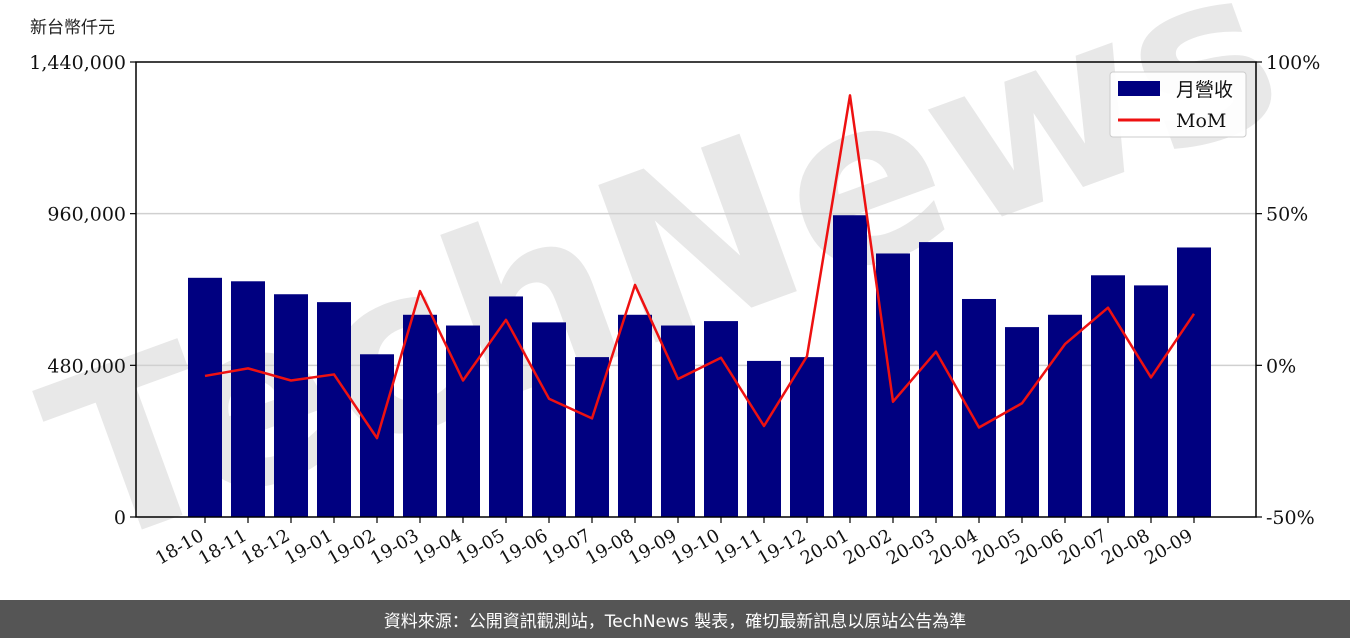 The height and width of the screenshot is (638, 1350). I want to click on x-tick-label: 20-06, so click(1039, 547).